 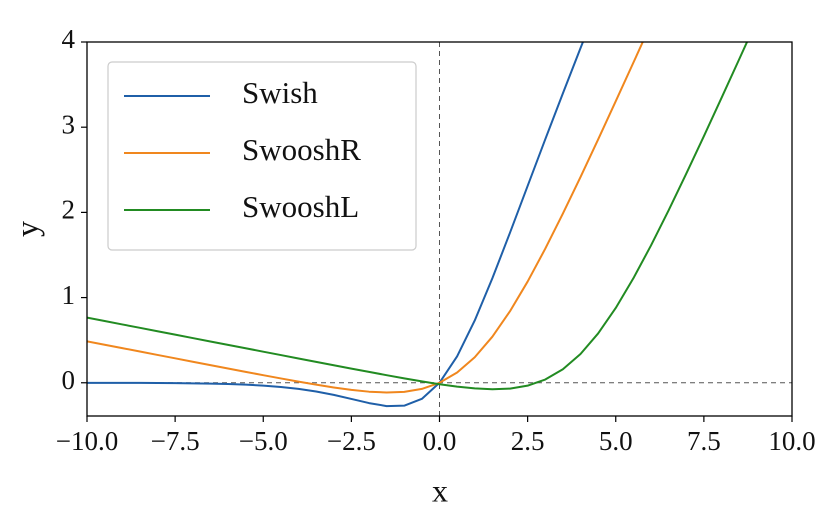 What do you see at coordinates (175, 441) in the screenshot?
I see `x-tick-label: −7.5` at bounding box center [175, 441].